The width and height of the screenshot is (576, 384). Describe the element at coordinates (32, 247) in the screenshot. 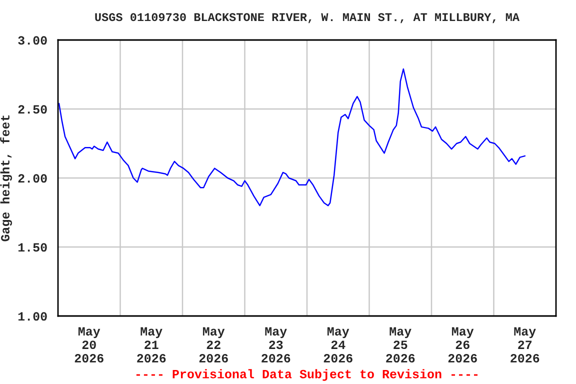

I see `y-tick-label: 1.50` at that location.